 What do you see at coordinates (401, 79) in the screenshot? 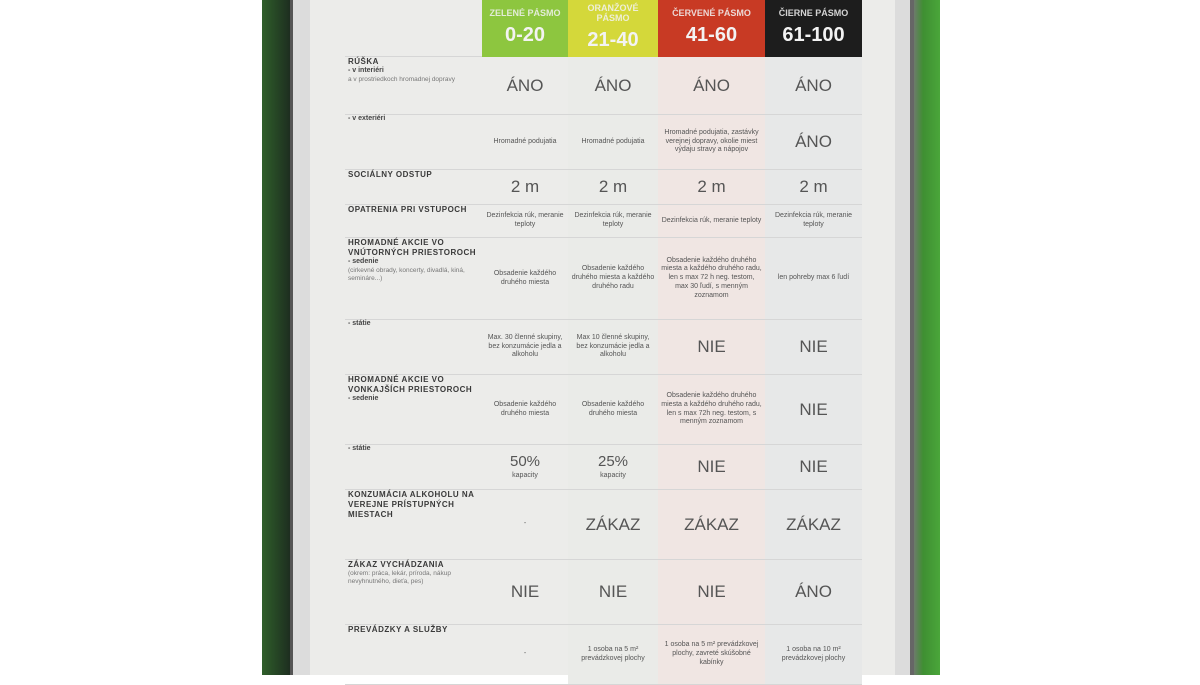
I see `row-note: a v prostriedkoch hromadnej dopravy` at bounding box center [401, 79].